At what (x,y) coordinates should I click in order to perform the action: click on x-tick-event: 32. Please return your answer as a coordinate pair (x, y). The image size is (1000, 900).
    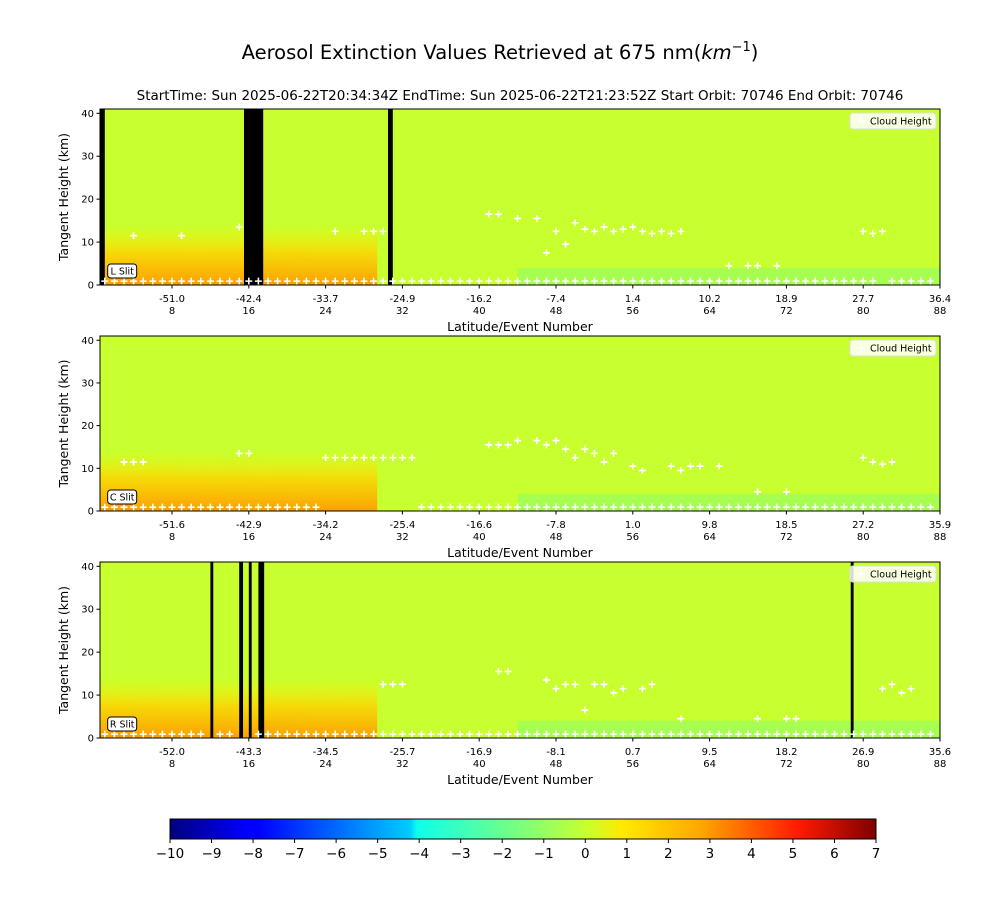
    Looking at the image, I should click on (402, 537).